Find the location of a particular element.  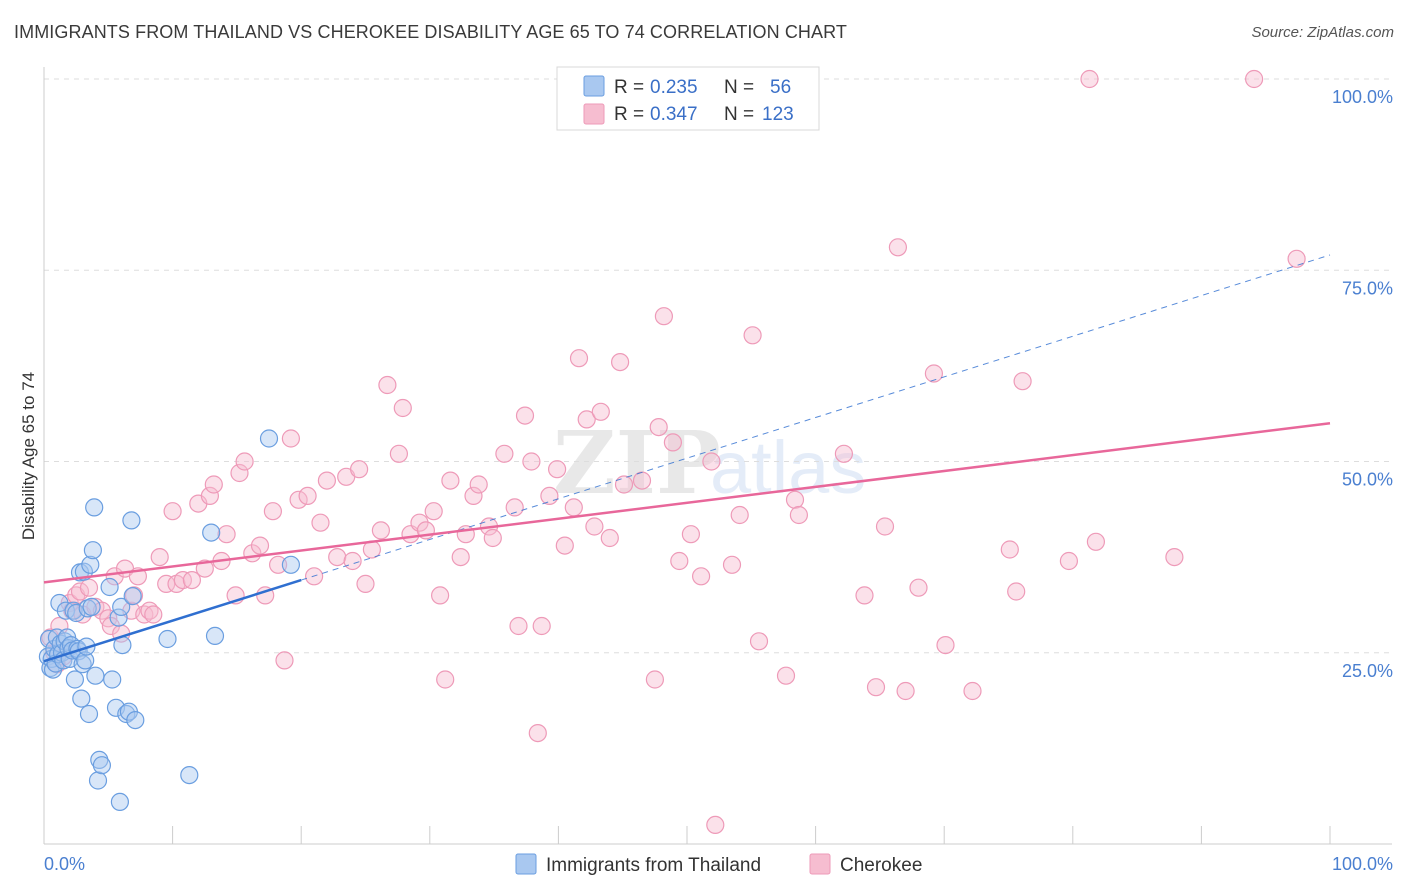

y-tick-labels: 25.0% 50.0% 75.0% 100.0% is located at coordinates (1362, 384).